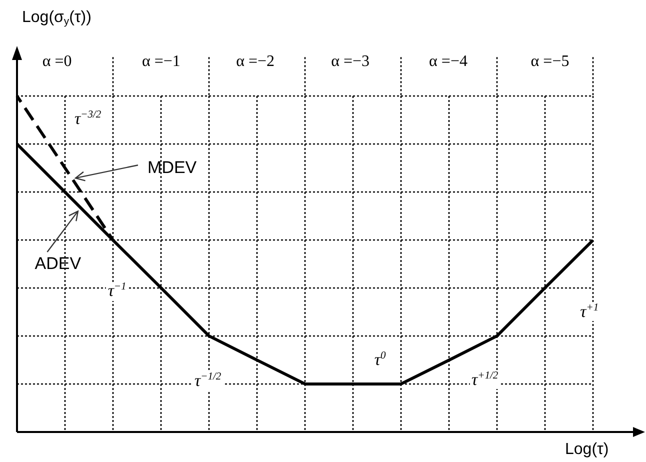 The image size is (646, 462). What do you see at coordinates (161, 61) in the screenshot?
I see `text: α =−1` at bounding box center [161, 61].